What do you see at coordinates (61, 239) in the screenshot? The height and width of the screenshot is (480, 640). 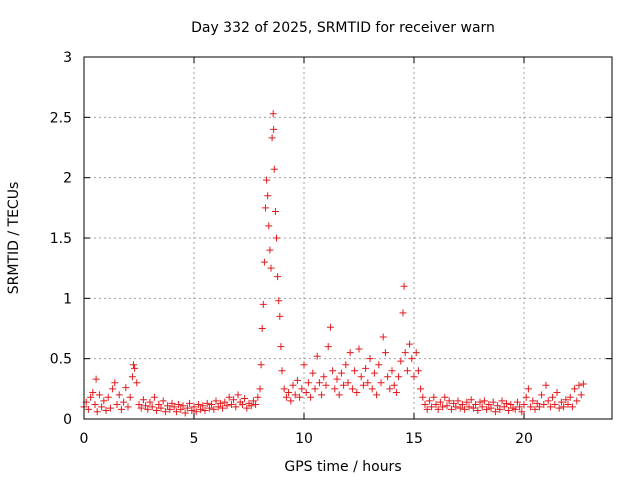 I see `y-tick-label: 1.5` at bounding box center [61, 239].